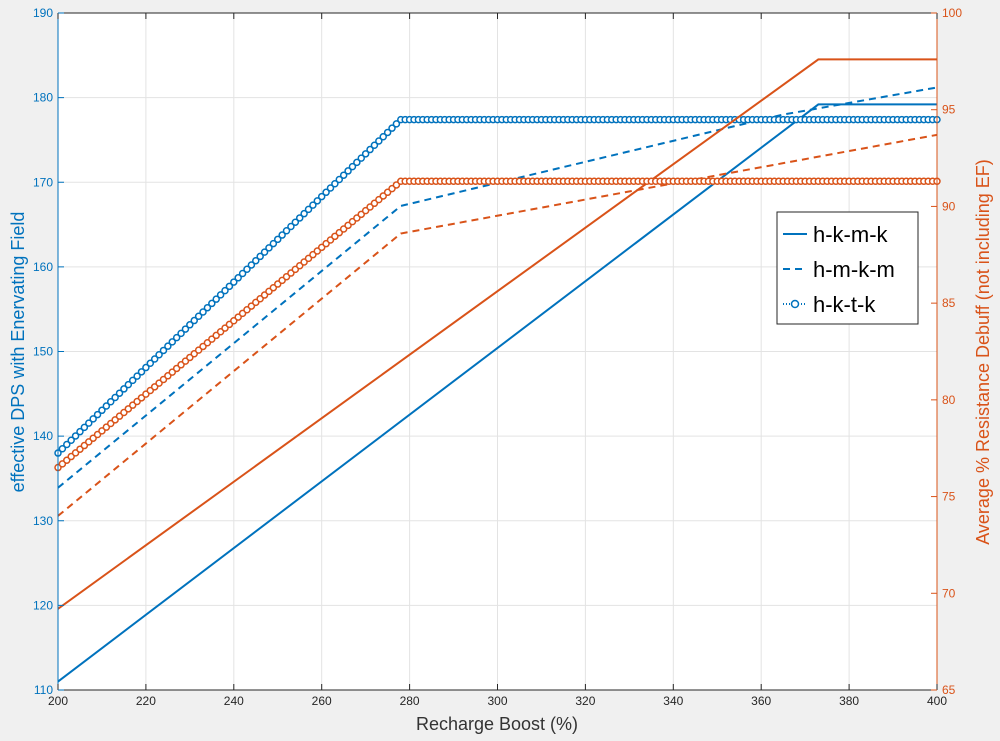  I want to click on x-tick-label: 320, so click(585, 701).